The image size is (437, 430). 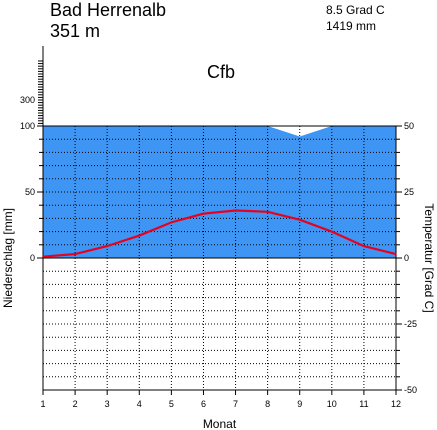 What do you see at coordinates (410, 324) in the screenshot?
I see `y-tick-label-right: -25` at bounding box center [410, 324].